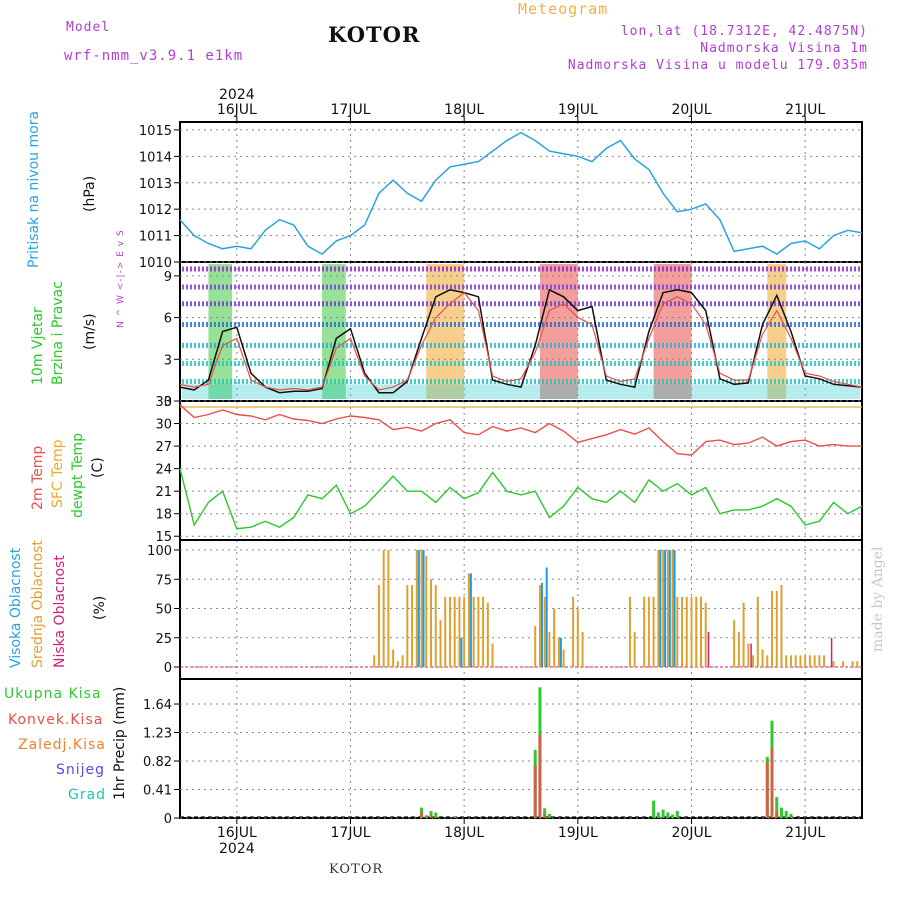  What do you see at coordinates (157, 705) in the screenshot?
I see `precip-ytick-label: 1.64` at bounding box center [157, 705].